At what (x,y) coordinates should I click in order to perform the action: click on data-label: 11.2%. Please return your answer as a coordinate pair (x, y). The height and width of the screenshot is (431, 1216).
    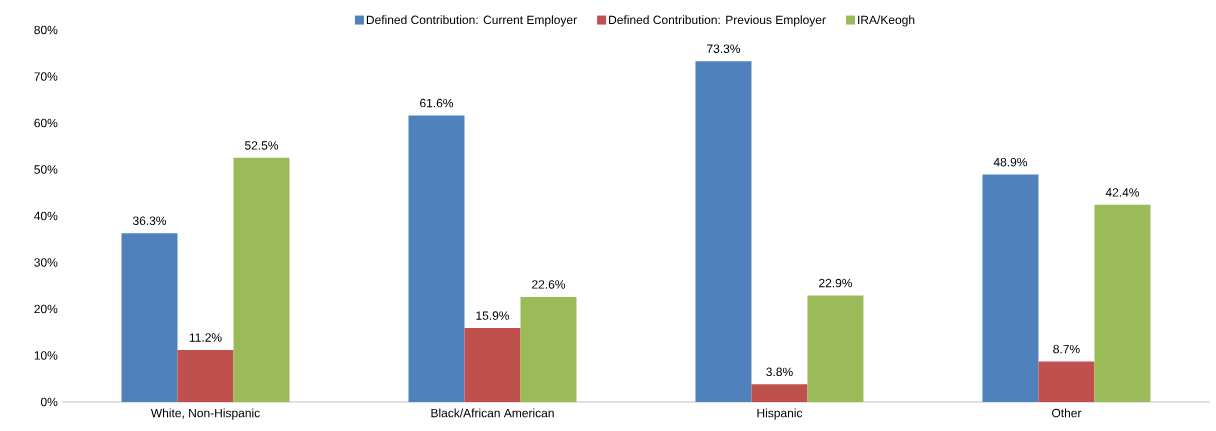
    Looking at the image, I should click on (205, 337).